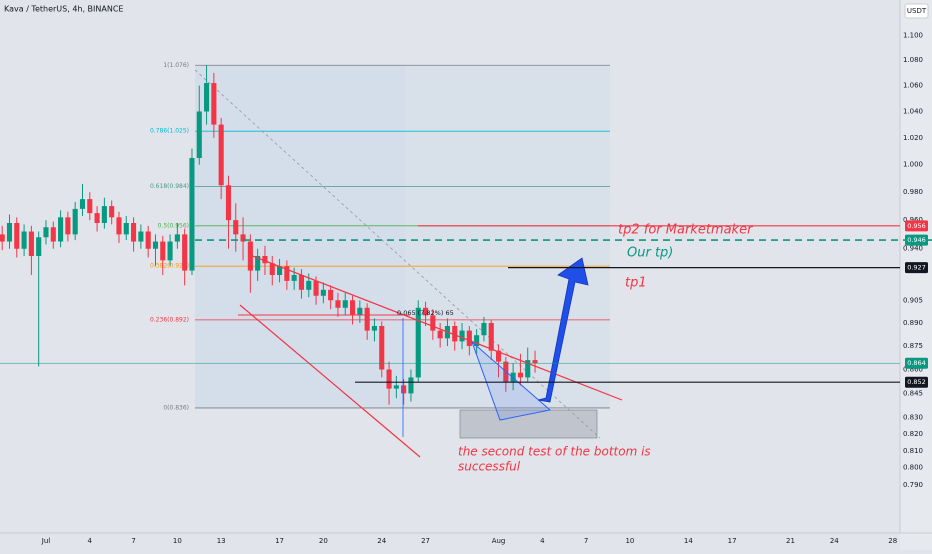 Image resolution: width=932 pixels, height=554 pixels. Describe the element at coordinates (554, 452) in the screenshot. I see `annotation: the second test of the bottom is` at that location.